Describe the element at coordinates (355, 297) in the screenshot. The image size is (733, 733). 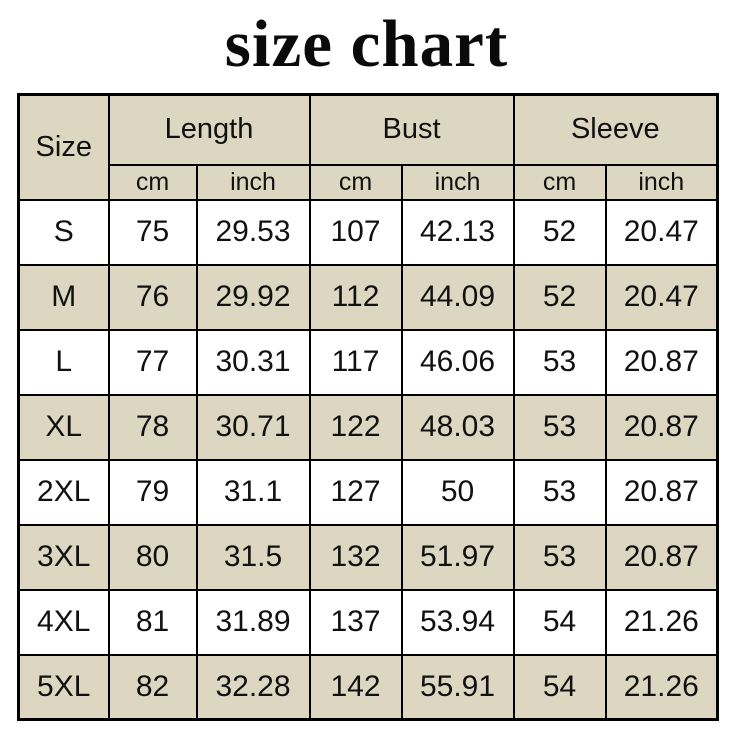
I see `value-cell: 112` at that location.